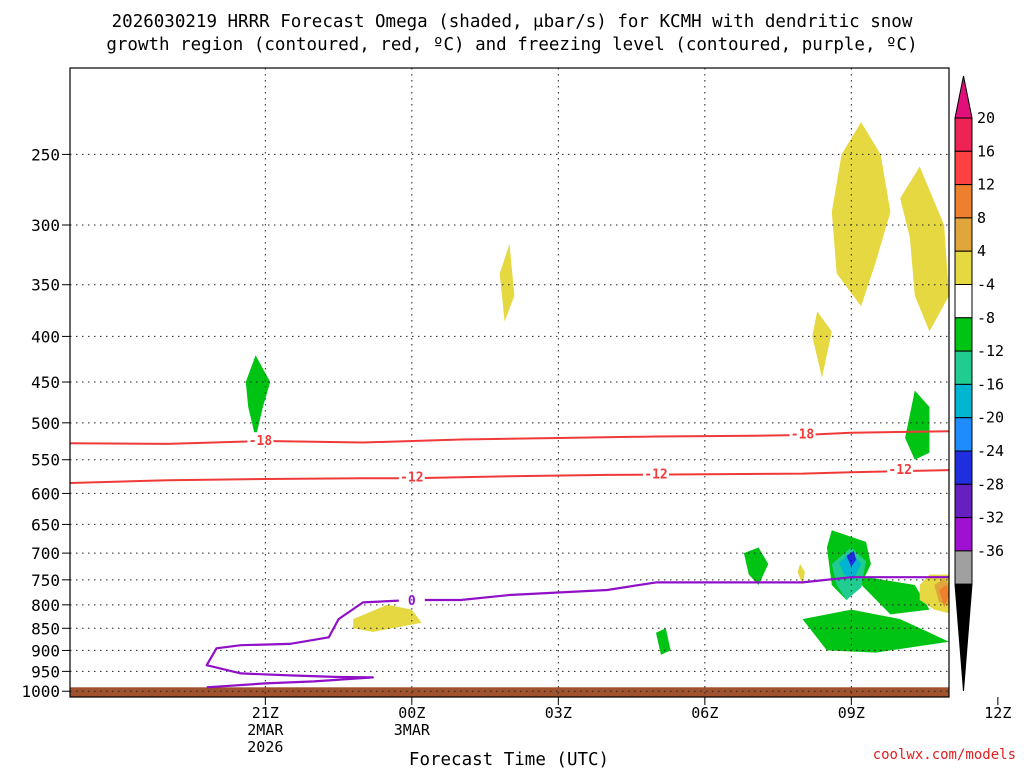  I want to click on colorbar-label-12: 12, so click(986, 185).